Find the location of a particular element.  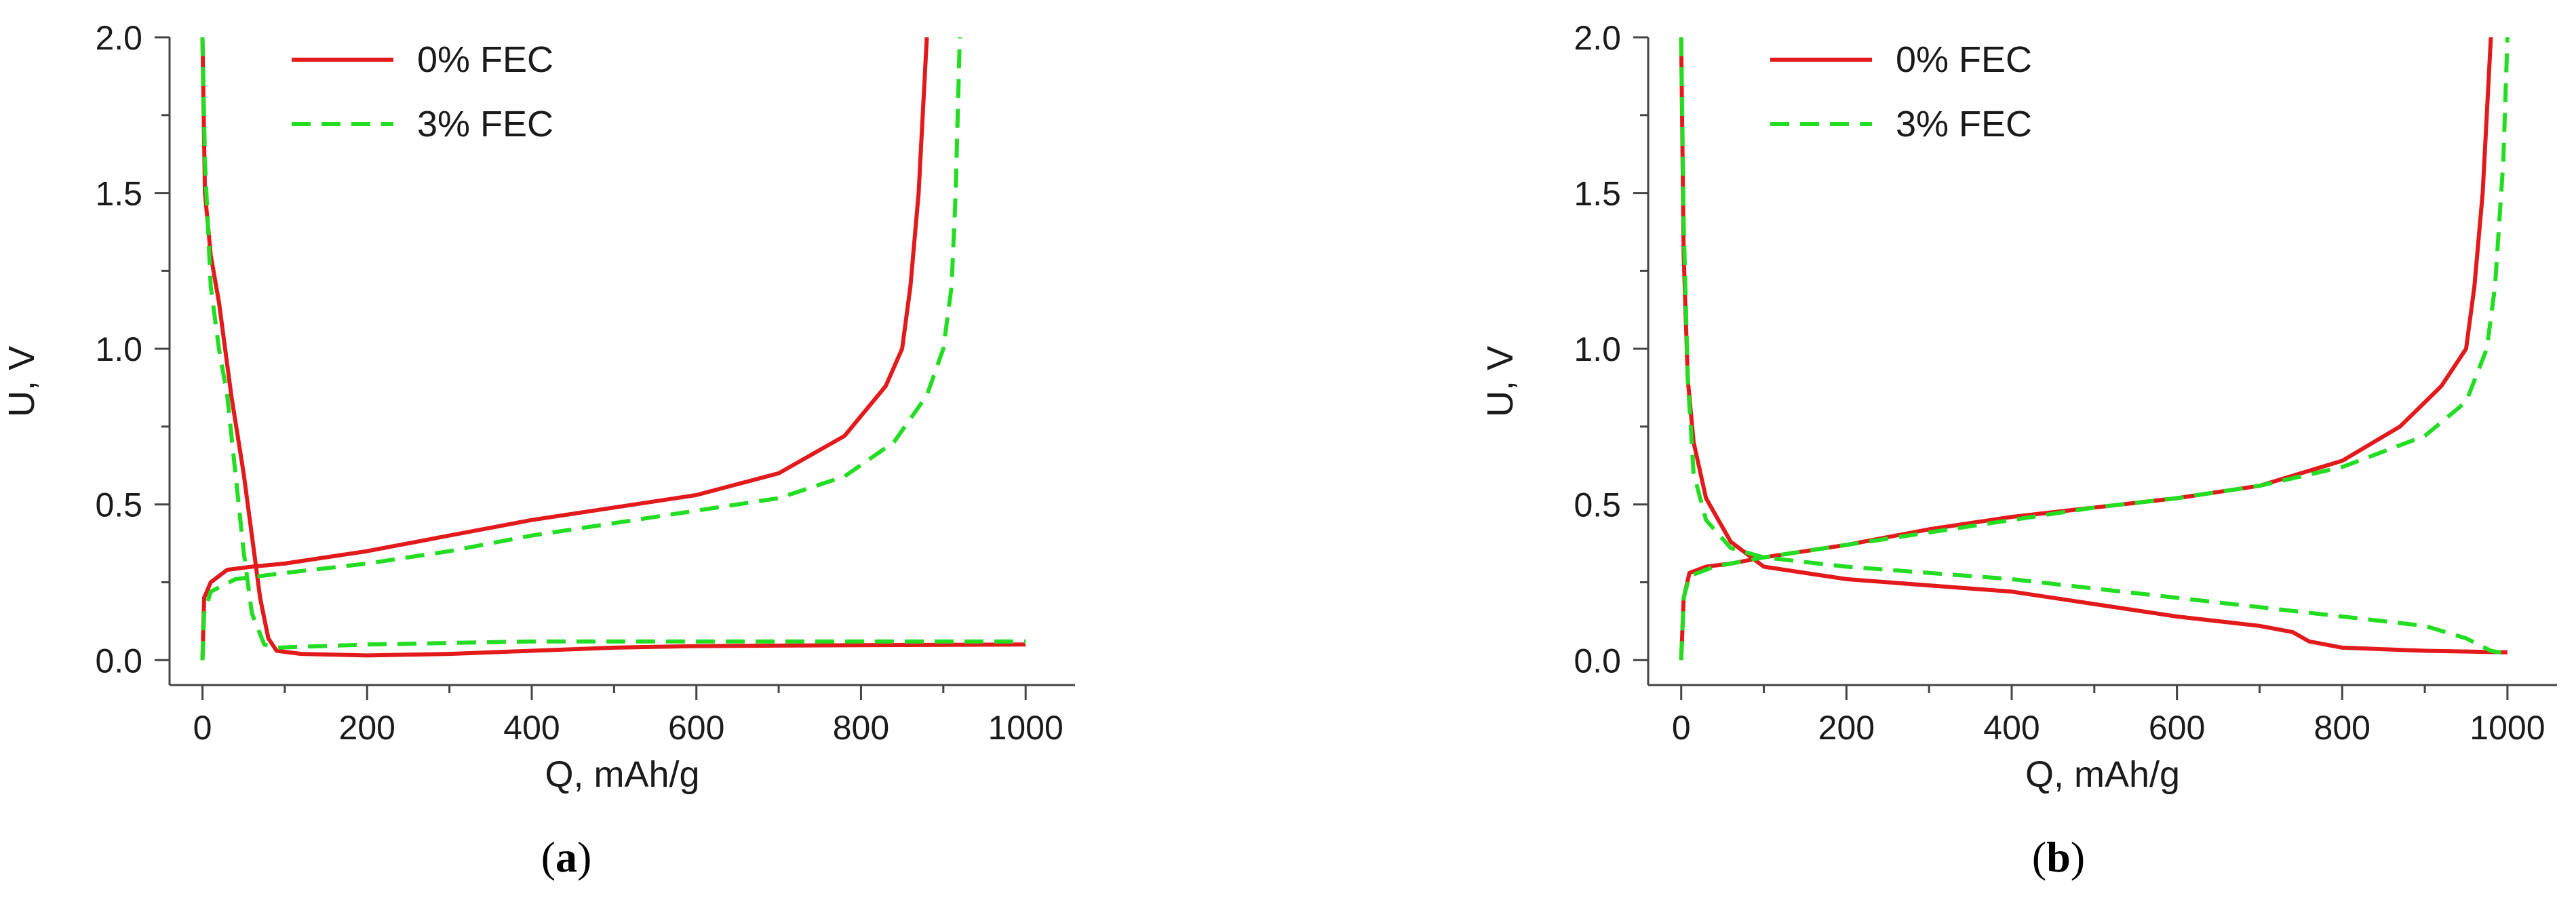

caption-letter: a is located at coordinates (566, 857).